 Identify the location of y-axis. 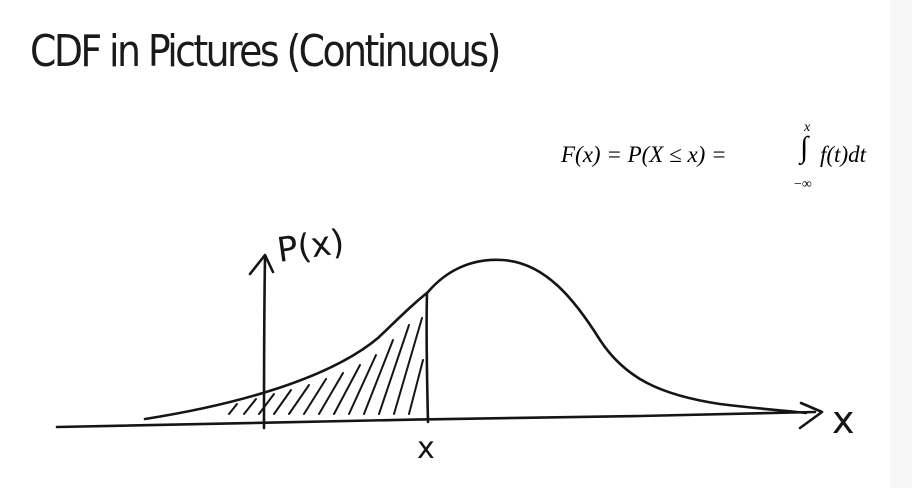
(264, 343).